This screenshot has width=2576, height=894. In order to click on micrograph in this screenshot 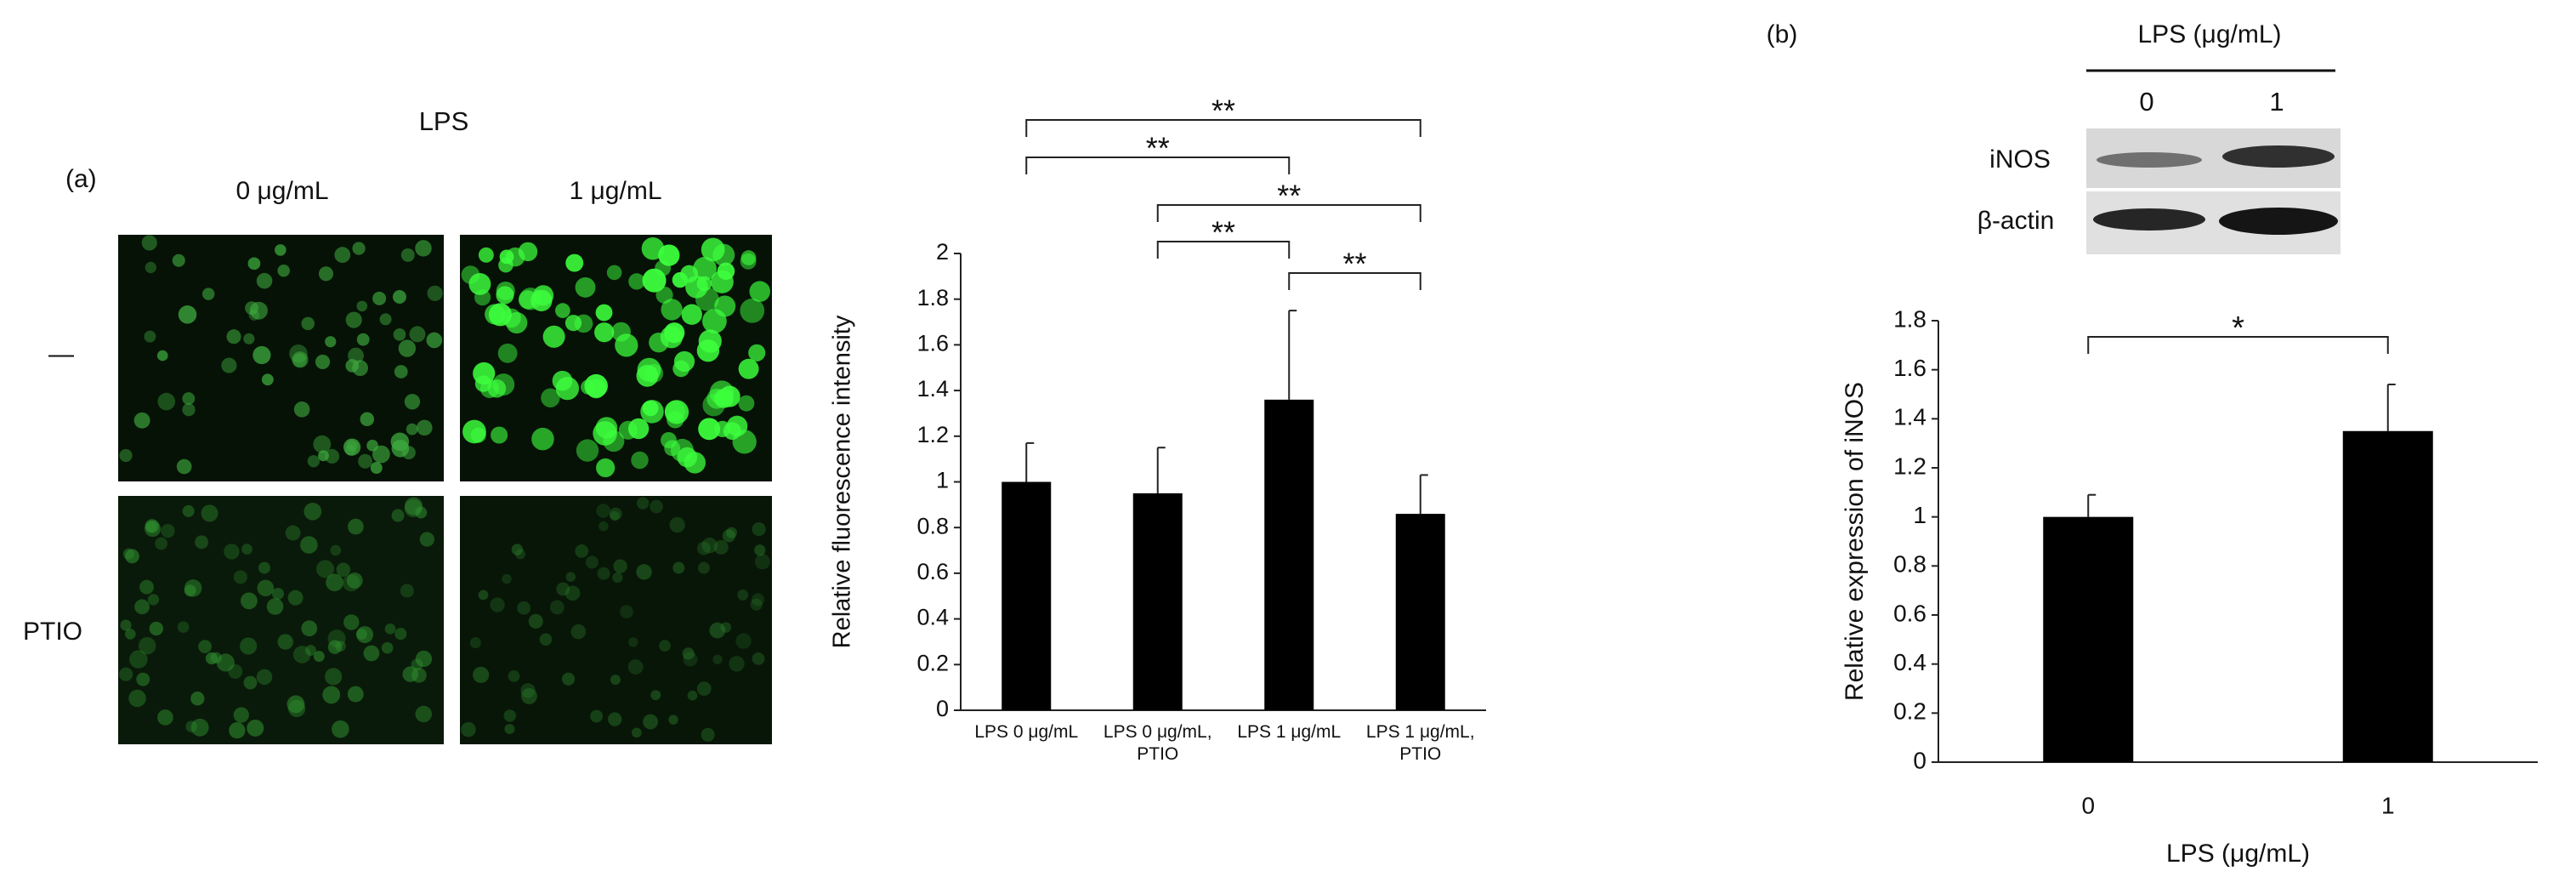, I will do `click(616, 620)`.